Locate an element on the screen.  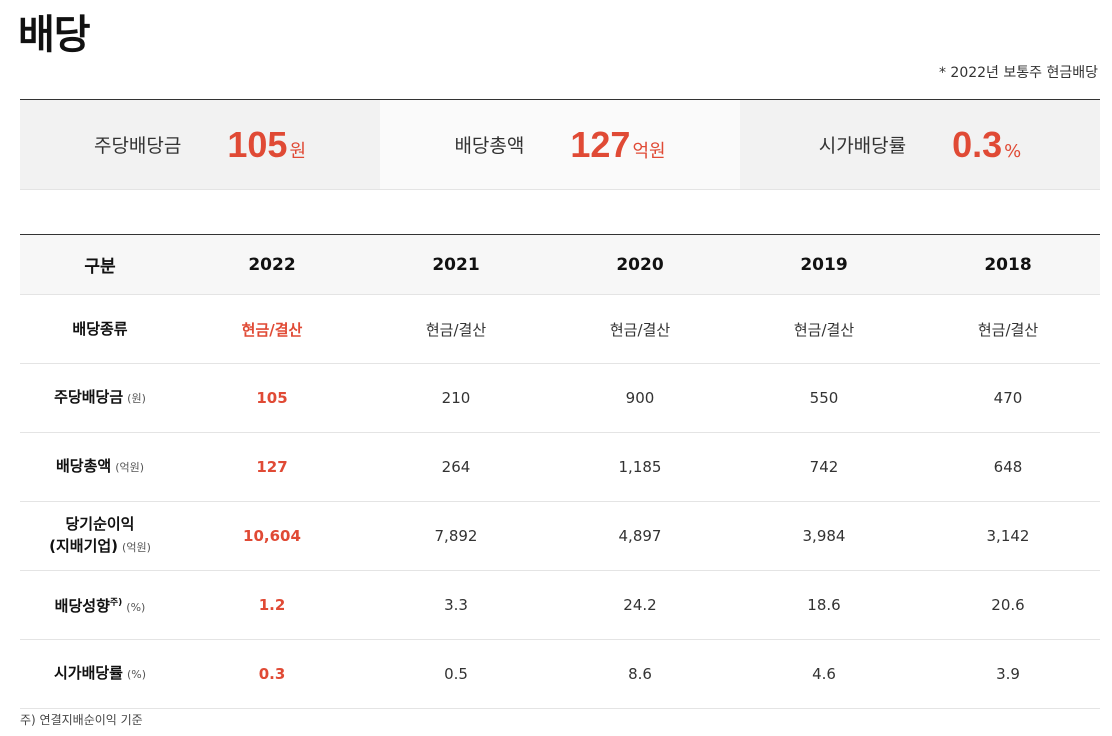
table-cell: 0.5 is located at coordinates (456, 674).